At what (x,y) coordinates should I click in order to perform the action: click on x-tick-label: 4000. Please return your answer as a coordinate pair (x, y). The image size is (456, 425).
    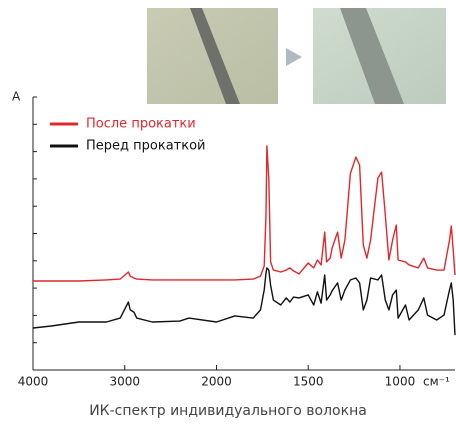
    Looking at the image, I should click on (33, 382).